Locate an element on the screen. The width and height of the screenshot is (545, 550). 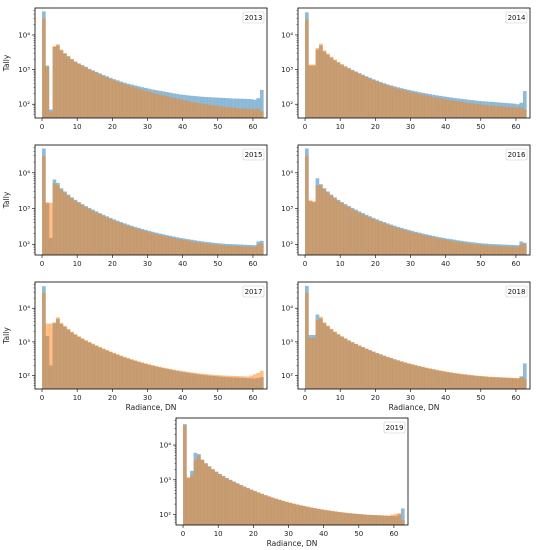
bars is located at coordinates (416, 337).